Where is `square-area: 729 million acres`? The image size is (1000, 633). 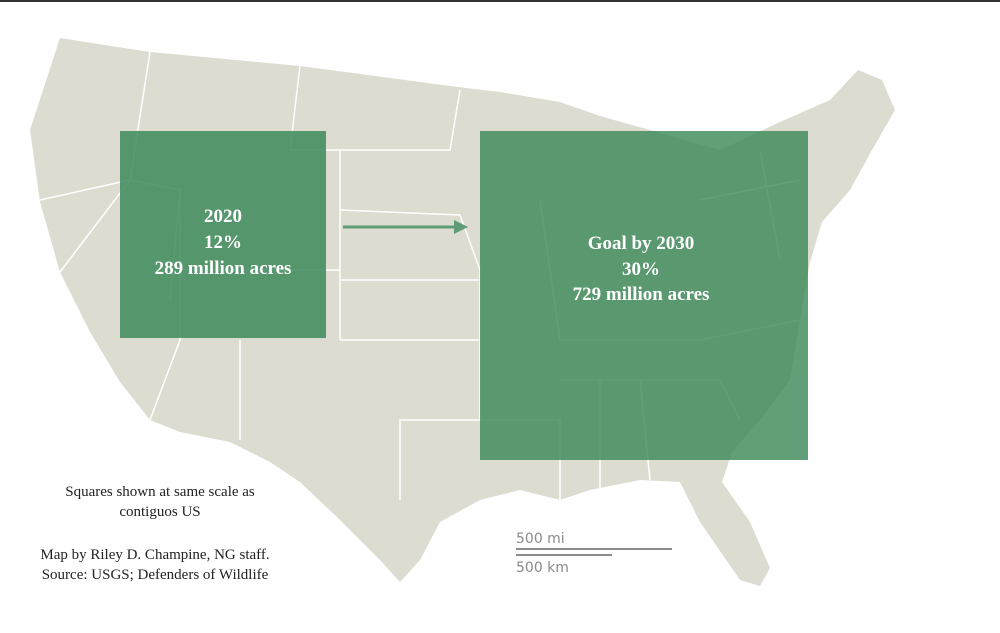
square-area: 729 million acres is located at coordinates (641, 294).